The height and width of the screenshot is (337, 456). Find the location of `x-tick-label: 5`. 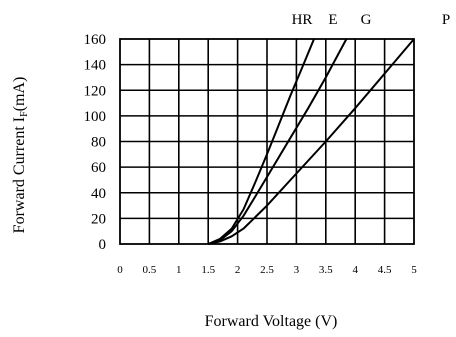

x-tick-label: 5 is located at coordinates (414, 270).